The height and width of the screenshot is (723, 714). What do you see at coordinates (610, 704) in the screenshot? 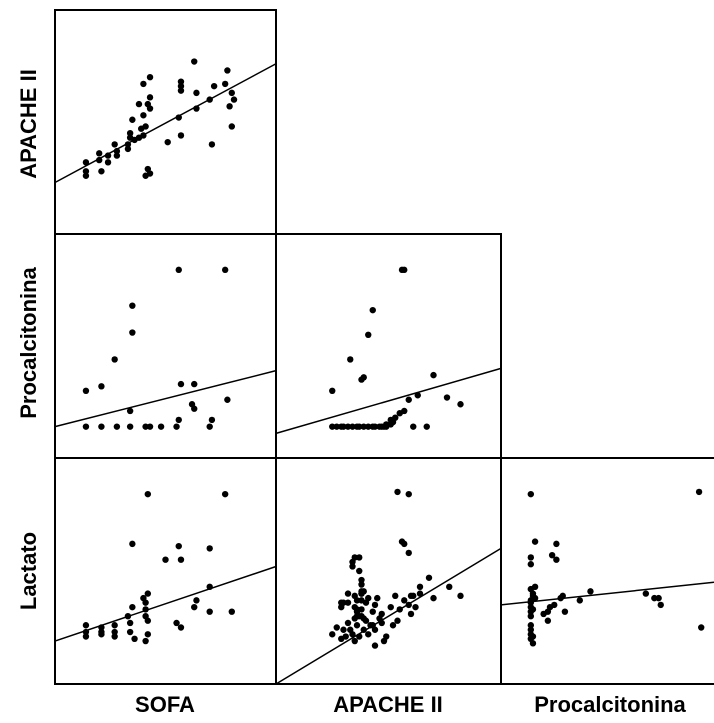
I see `x-axis-label-procalcitonina: Procalcitonina` at bounding box center [610, 704].